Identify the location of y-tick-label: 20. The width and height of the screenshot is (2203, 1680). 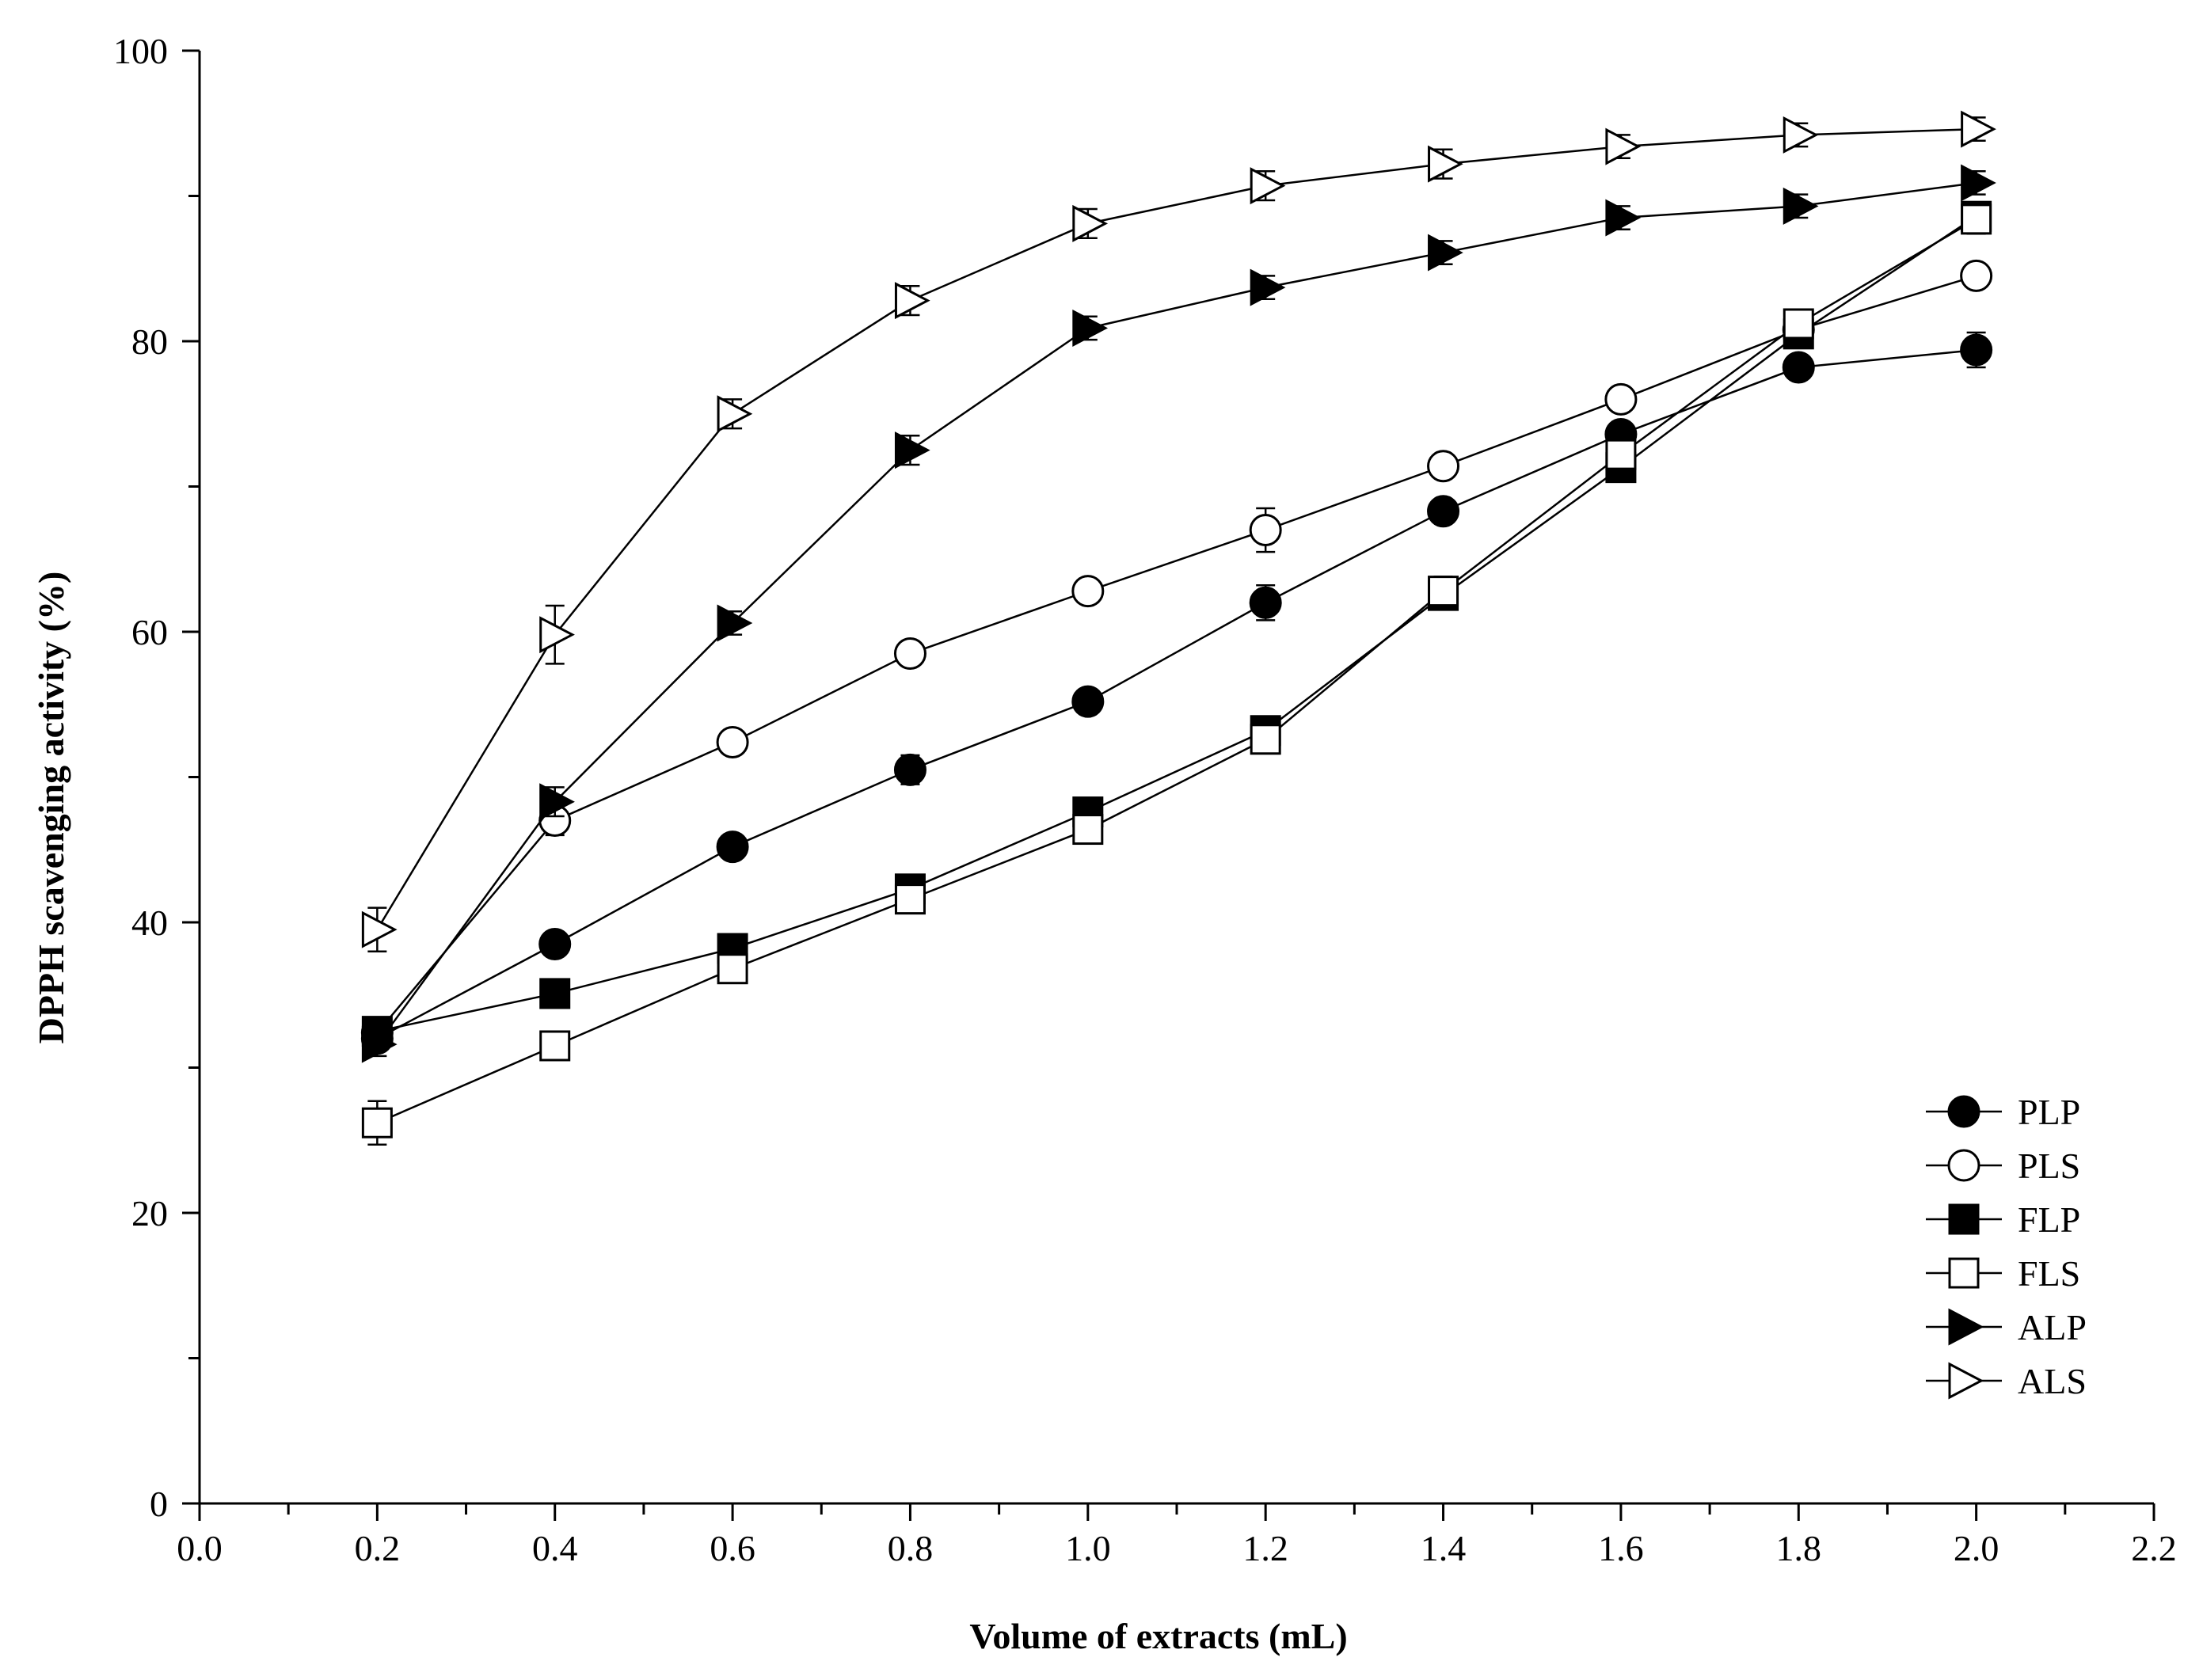
(149, 1213).